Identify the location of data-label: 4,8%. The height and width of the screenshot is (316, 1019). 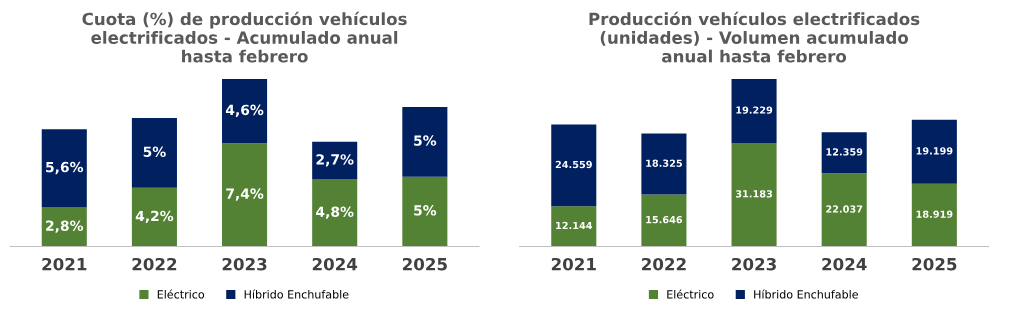
(335, 212).